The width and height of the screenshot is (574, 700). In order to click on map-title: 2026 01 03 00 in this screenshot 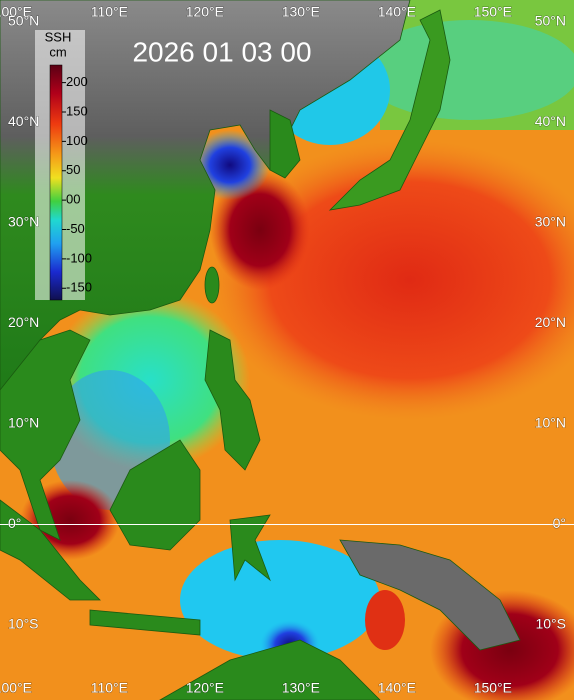, I will do `click(221, 51)`.